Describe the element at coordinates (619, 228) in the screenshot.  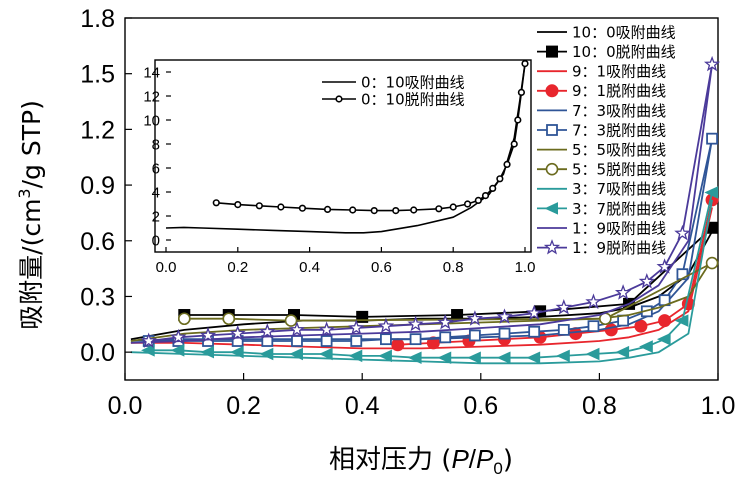
I see `main-legend-label: 1：9吸附曲线` at that location.